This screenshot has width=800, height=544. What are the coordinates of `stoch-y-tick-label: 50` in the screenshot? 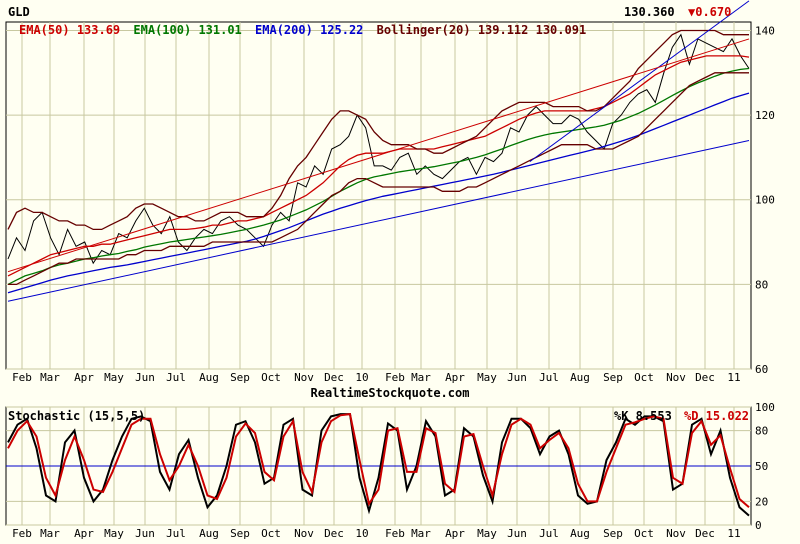 It's located at (761, 466).